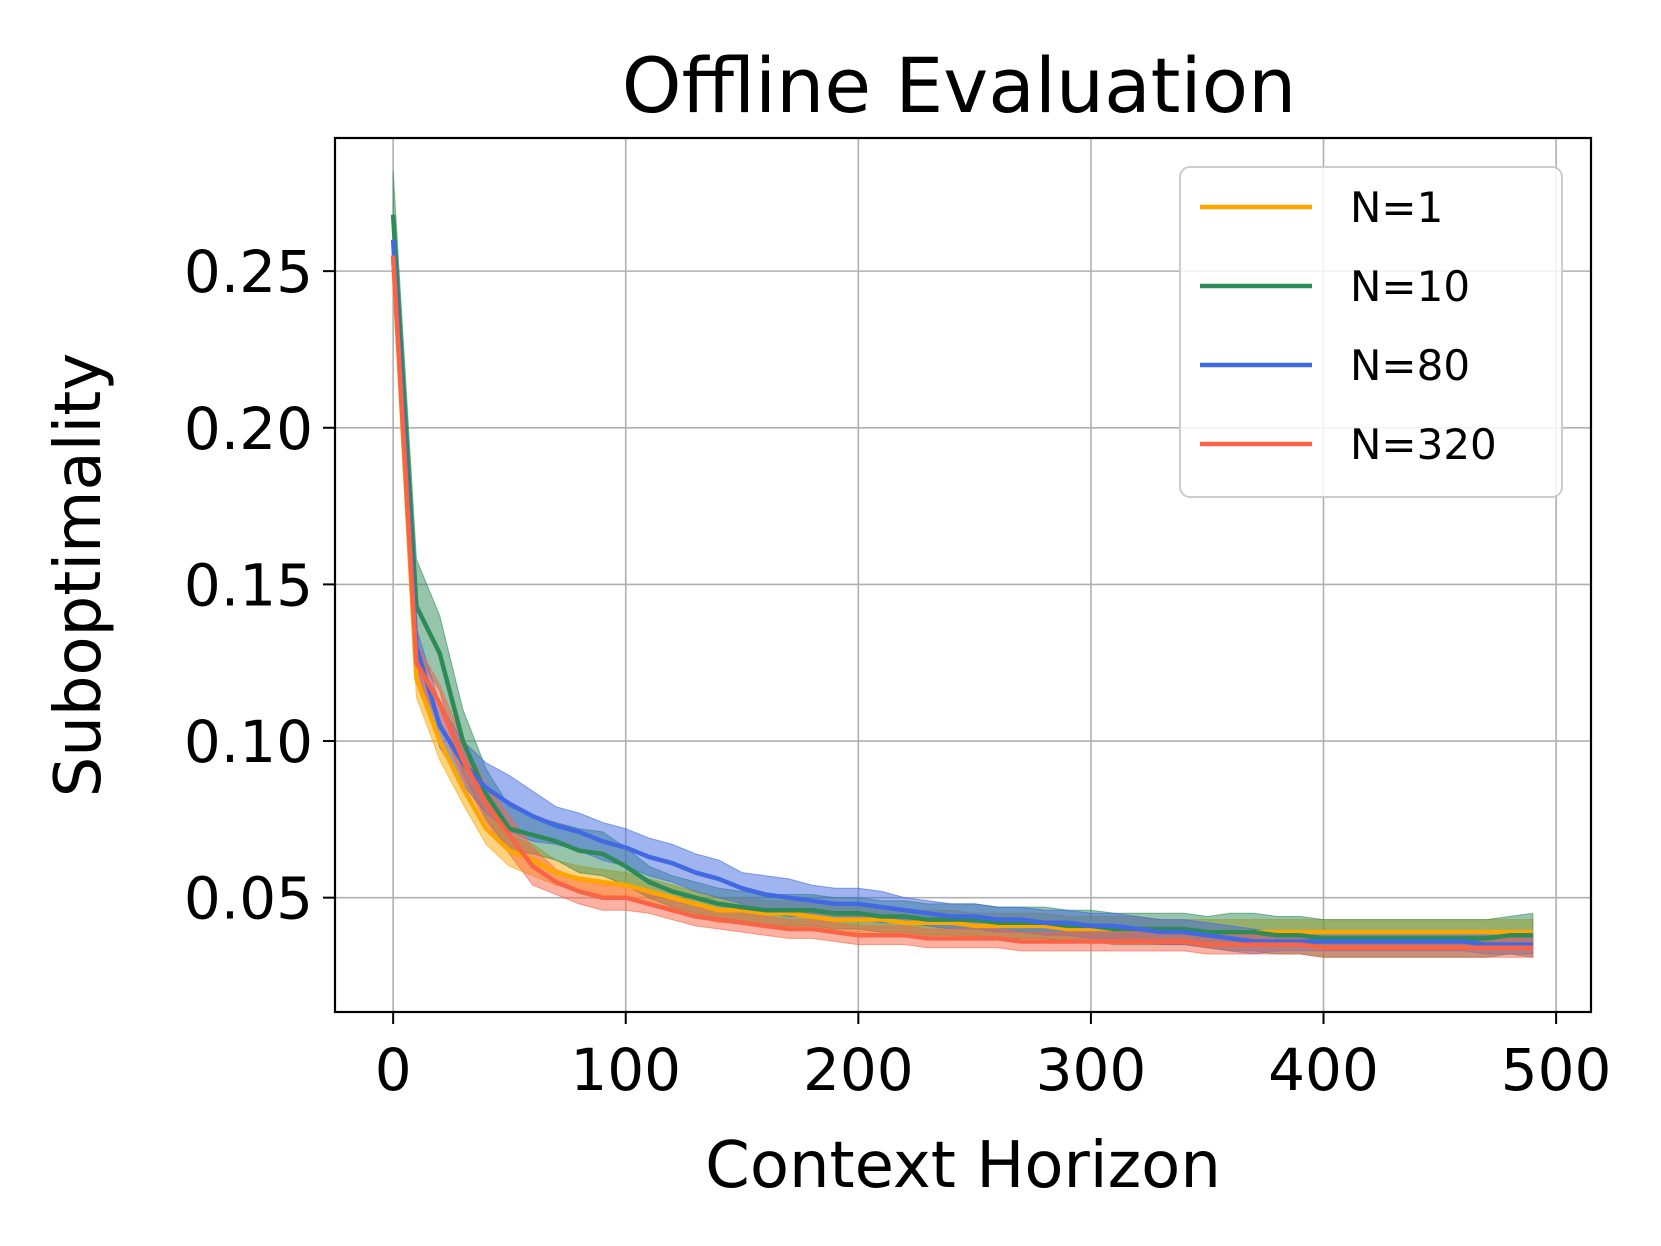  I want to click on x-tick-label: 100, so click(625, 1070).